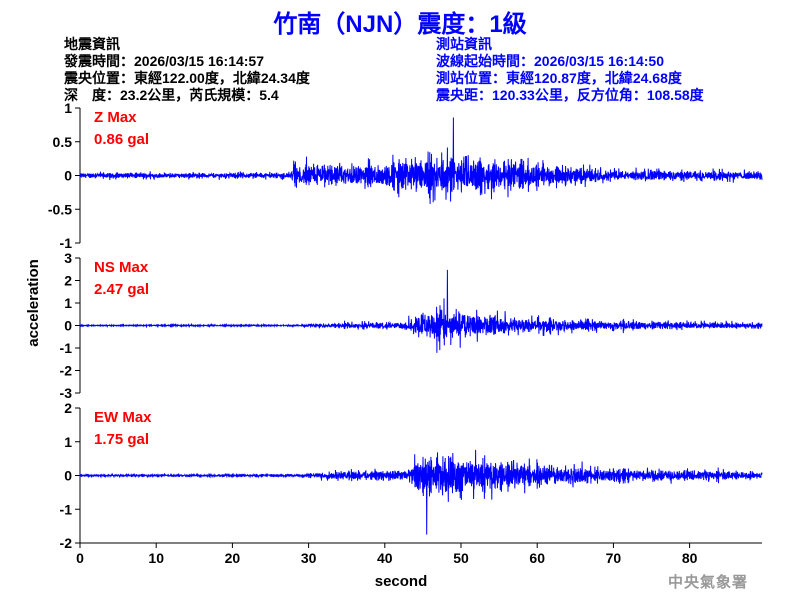 The width and height of the screenshot is (800, 600). What do you see at coordinates (464, 44) in the screenshot?
I see `station-info-heading: 測站資訊` at bounding box center [464, 44].